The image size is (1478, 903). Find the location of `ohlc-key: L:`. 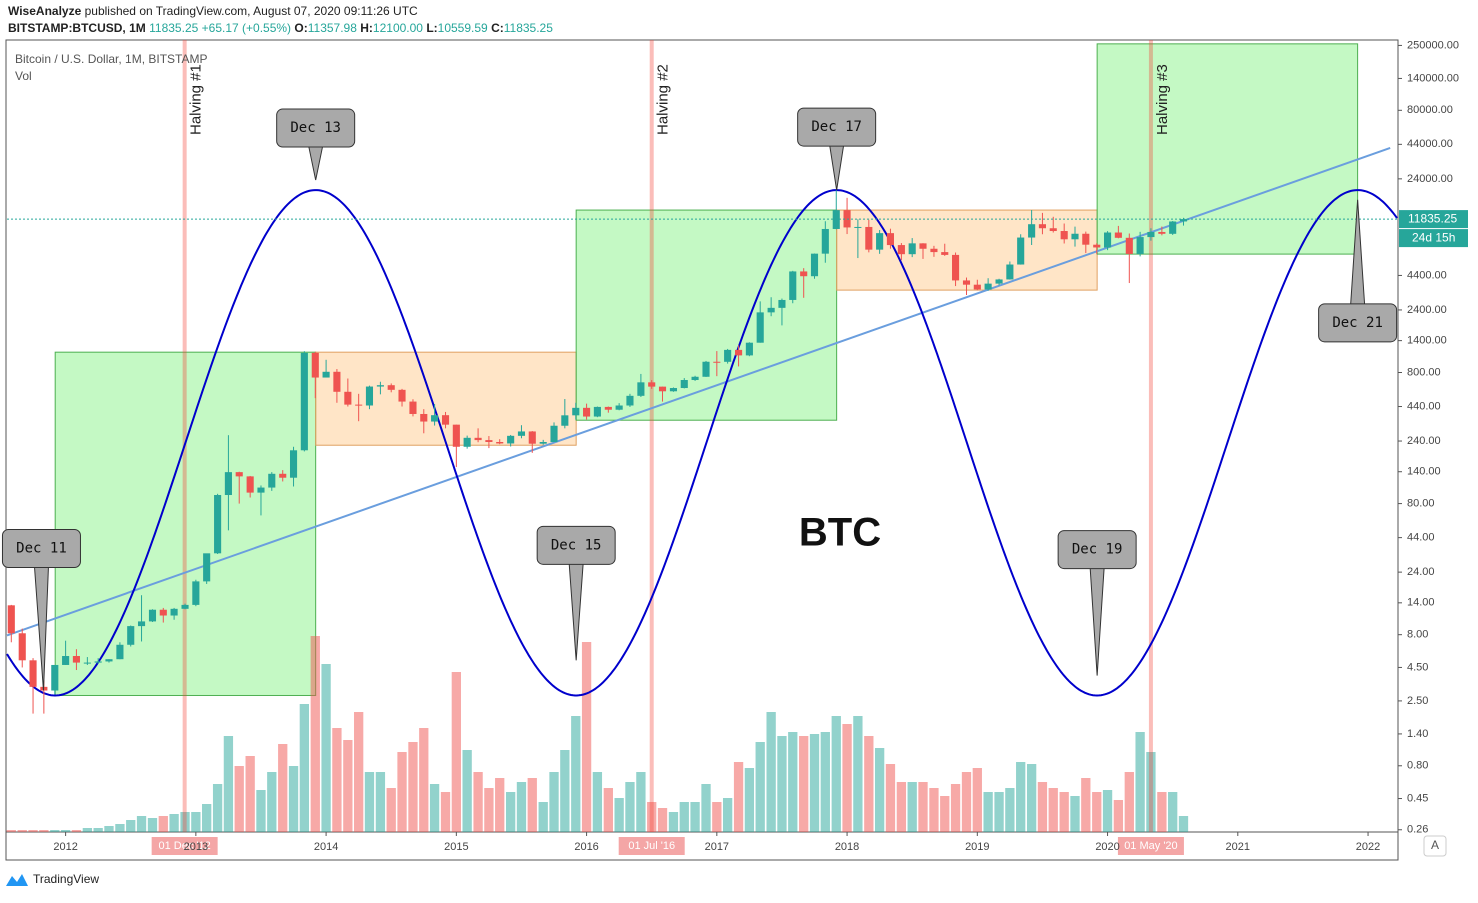

ohlc-key: L: is located at coordinates (431, 28).